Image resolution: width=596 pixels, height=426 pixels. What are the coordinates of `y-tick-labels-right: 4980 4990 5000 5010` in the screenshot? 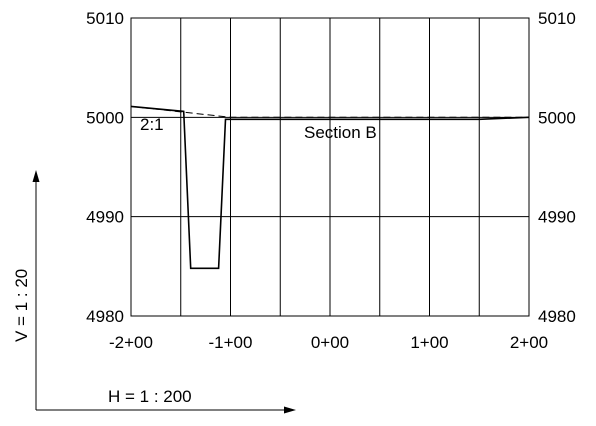 It's located at (557, 167).